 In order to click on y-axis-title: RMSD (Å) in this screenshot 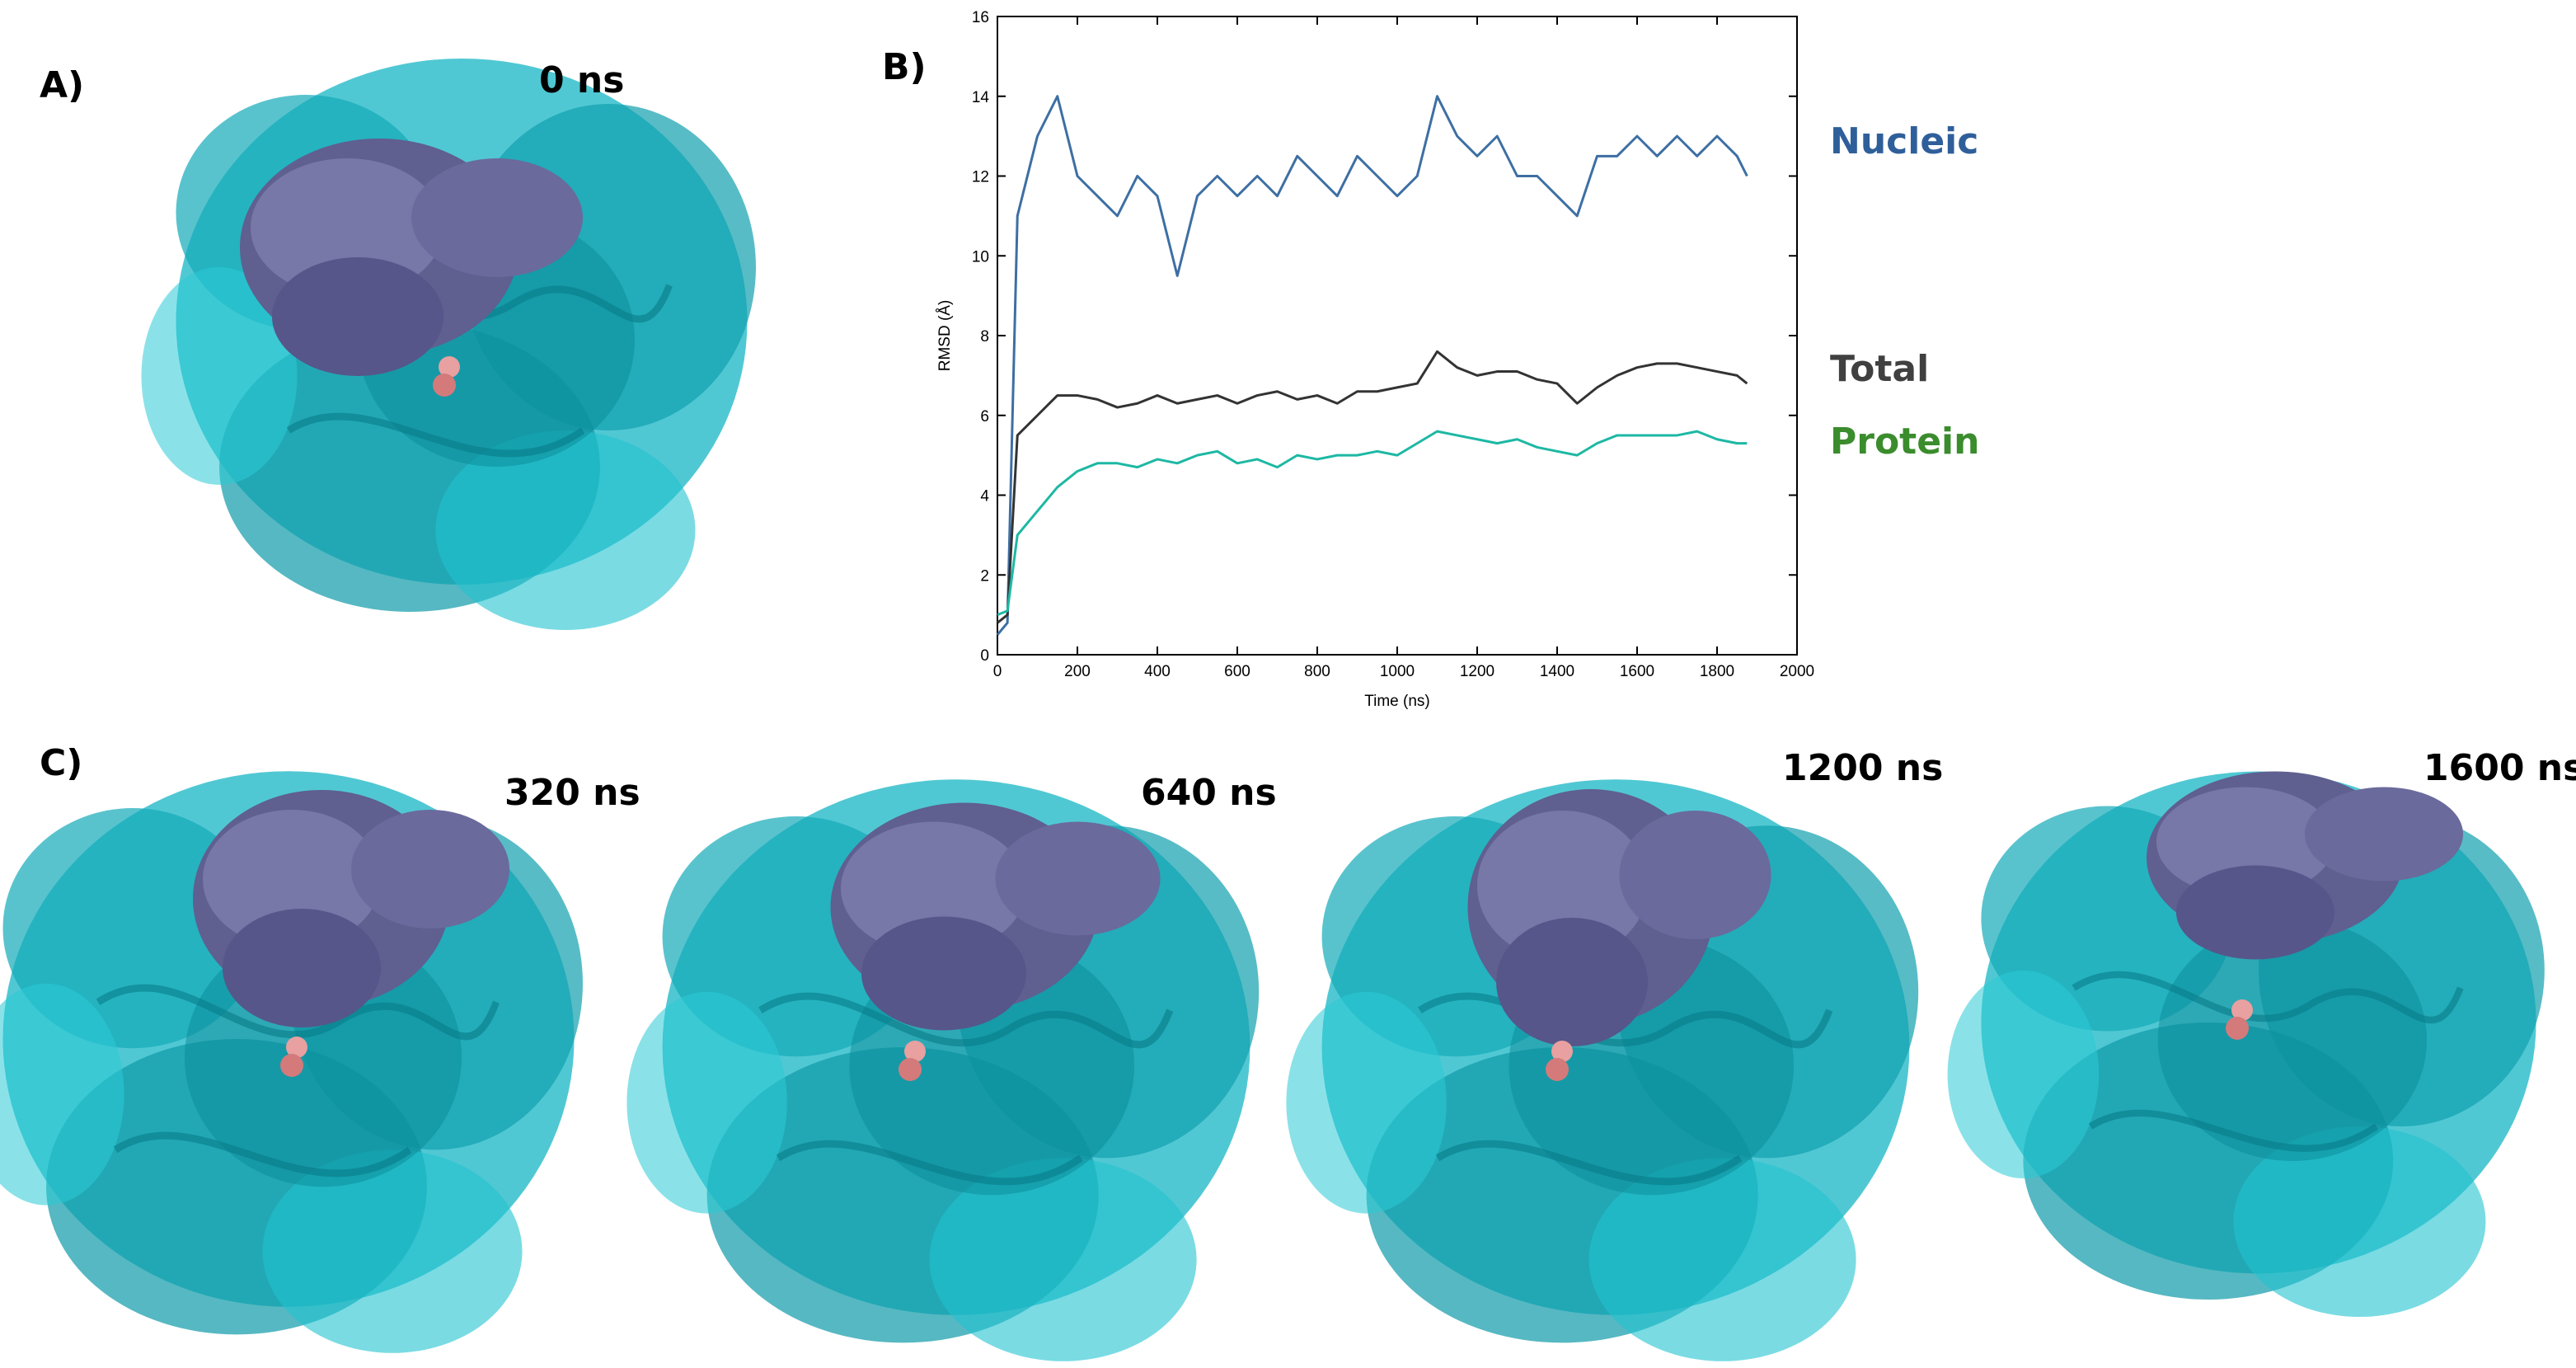, I will do `click(945, 336)`.